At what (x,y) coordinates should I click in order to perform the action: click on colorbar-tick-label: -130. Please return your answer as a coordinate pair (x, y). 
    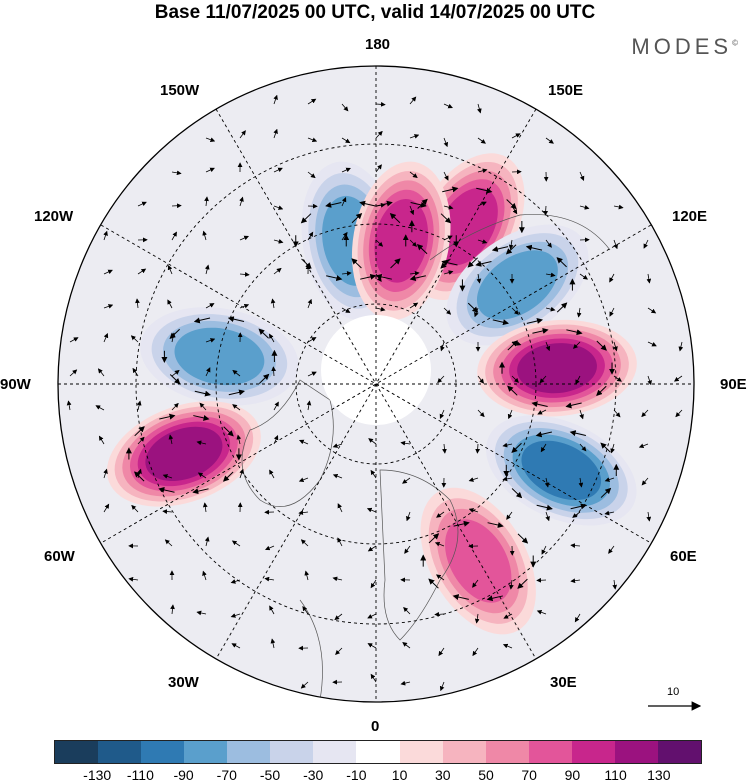
    Looking at the image, I should click on (97, 775).